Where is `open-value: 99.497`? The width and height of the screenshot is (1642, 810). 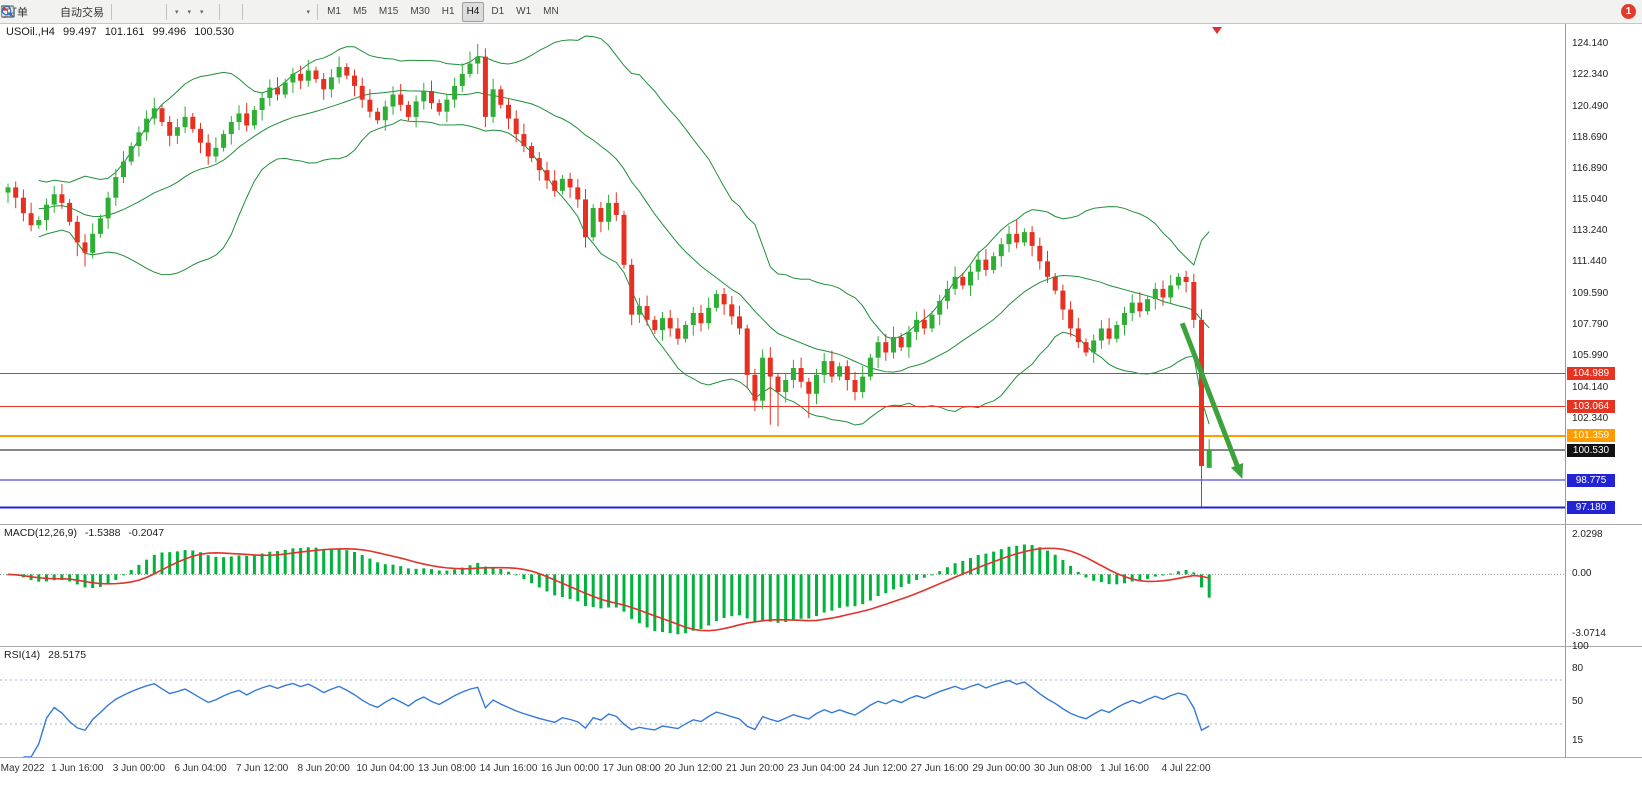
open-value: 99.497 is located at coordinates (79, 32).